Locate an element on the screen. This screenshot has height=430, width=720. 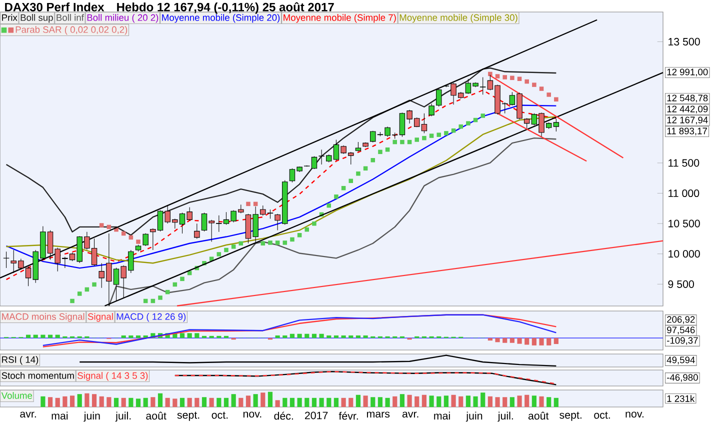
y-tick-label: 11 500 is located at coordinates (684, 163).